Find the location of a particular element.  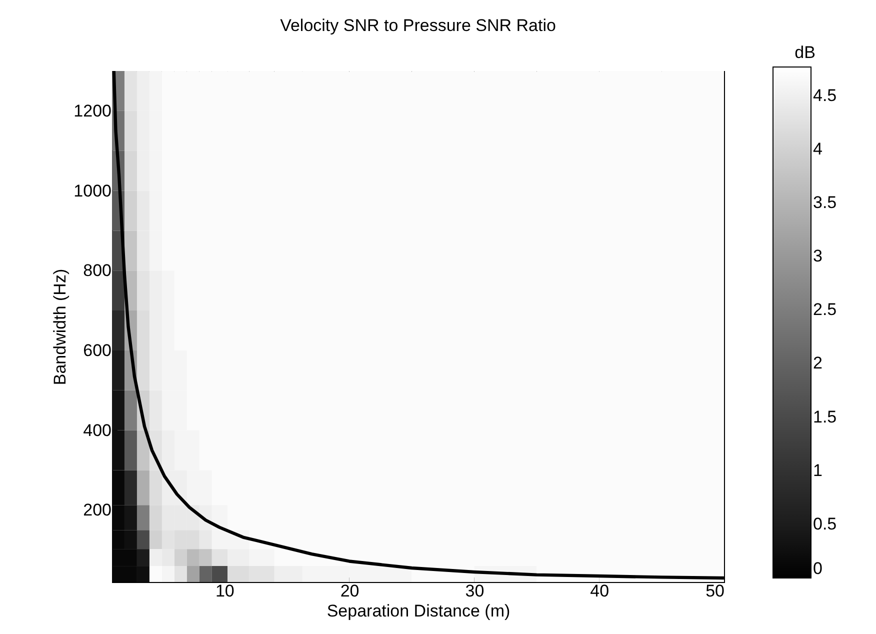

y-tick-label: 600 is located at coordinates (97, 350).